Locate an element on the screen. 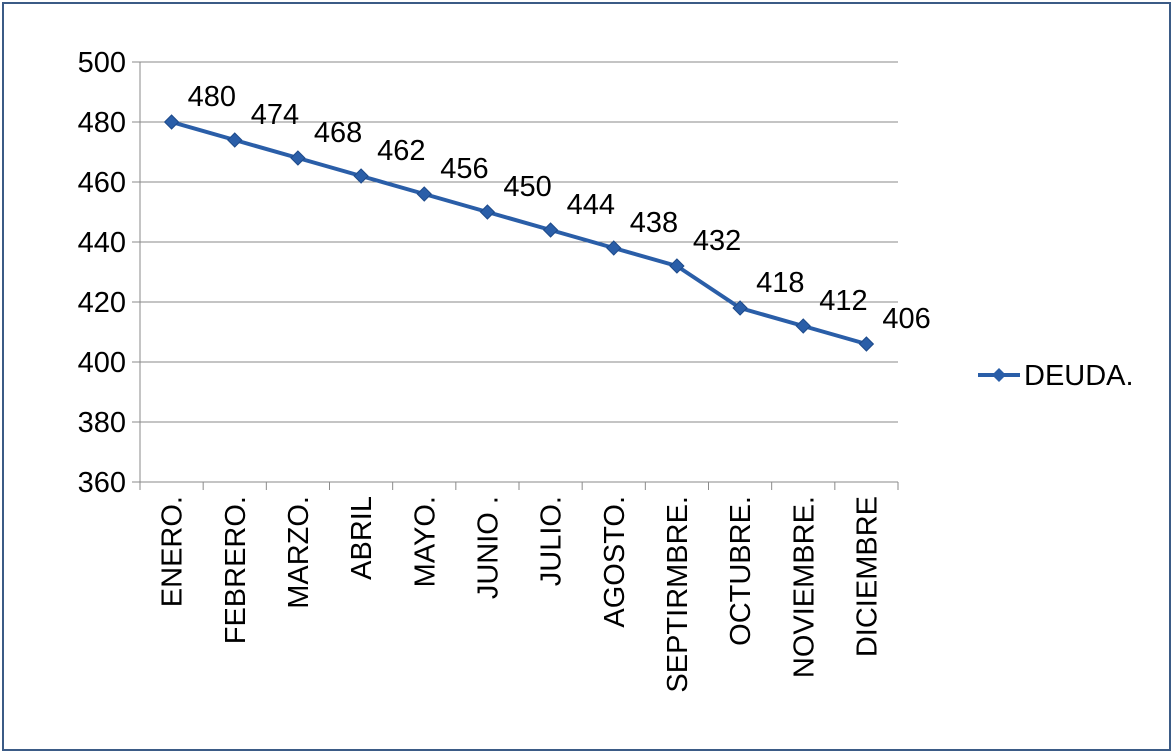 The height and width of the screenshot is (751, 1173). data-label: 480 is located at coordinates (212, 97).